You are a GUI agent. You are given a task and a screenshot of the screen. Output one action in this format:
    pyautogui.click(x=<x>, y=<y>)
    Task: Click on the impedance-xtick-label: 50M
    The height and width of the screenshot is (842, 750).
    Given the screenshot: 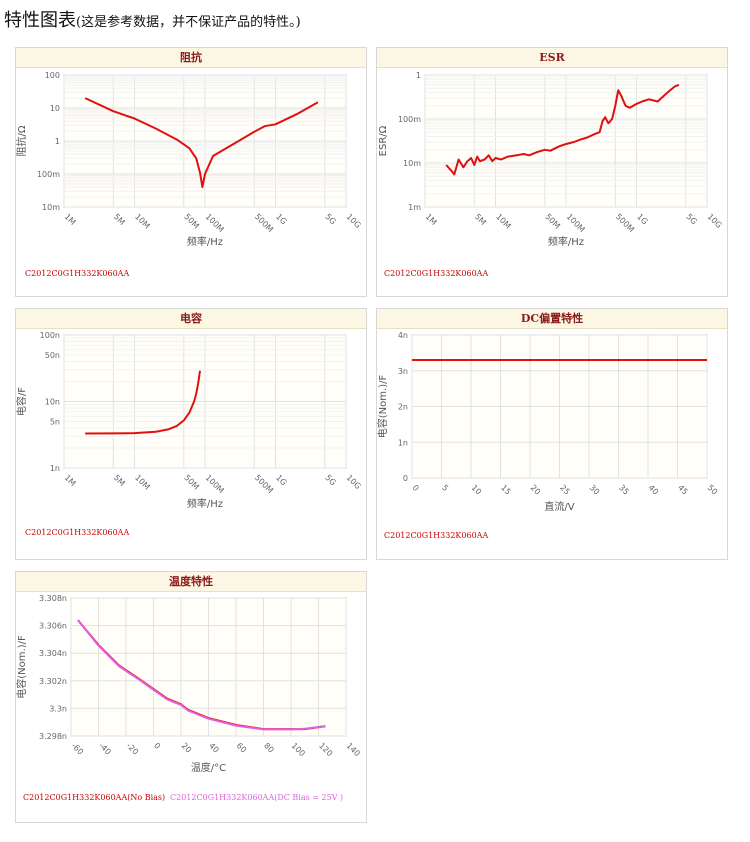 What is the action you would take?
    pyautogui.click(x=191, y=221)
    